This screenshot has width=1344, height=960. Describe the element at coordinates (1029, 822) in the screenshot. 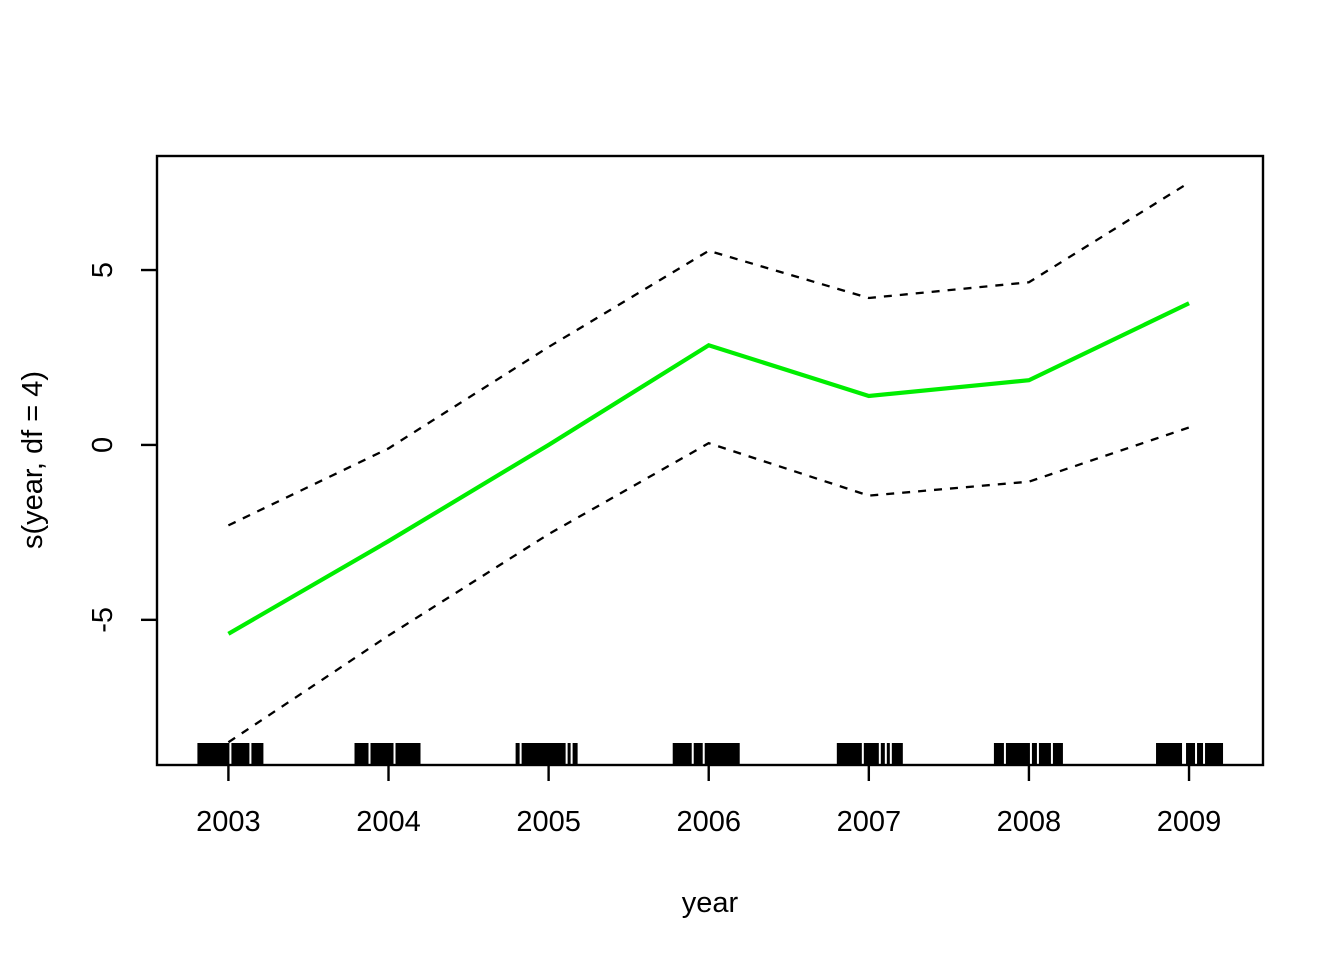

I see `x-tick-label: 2008` at that location.